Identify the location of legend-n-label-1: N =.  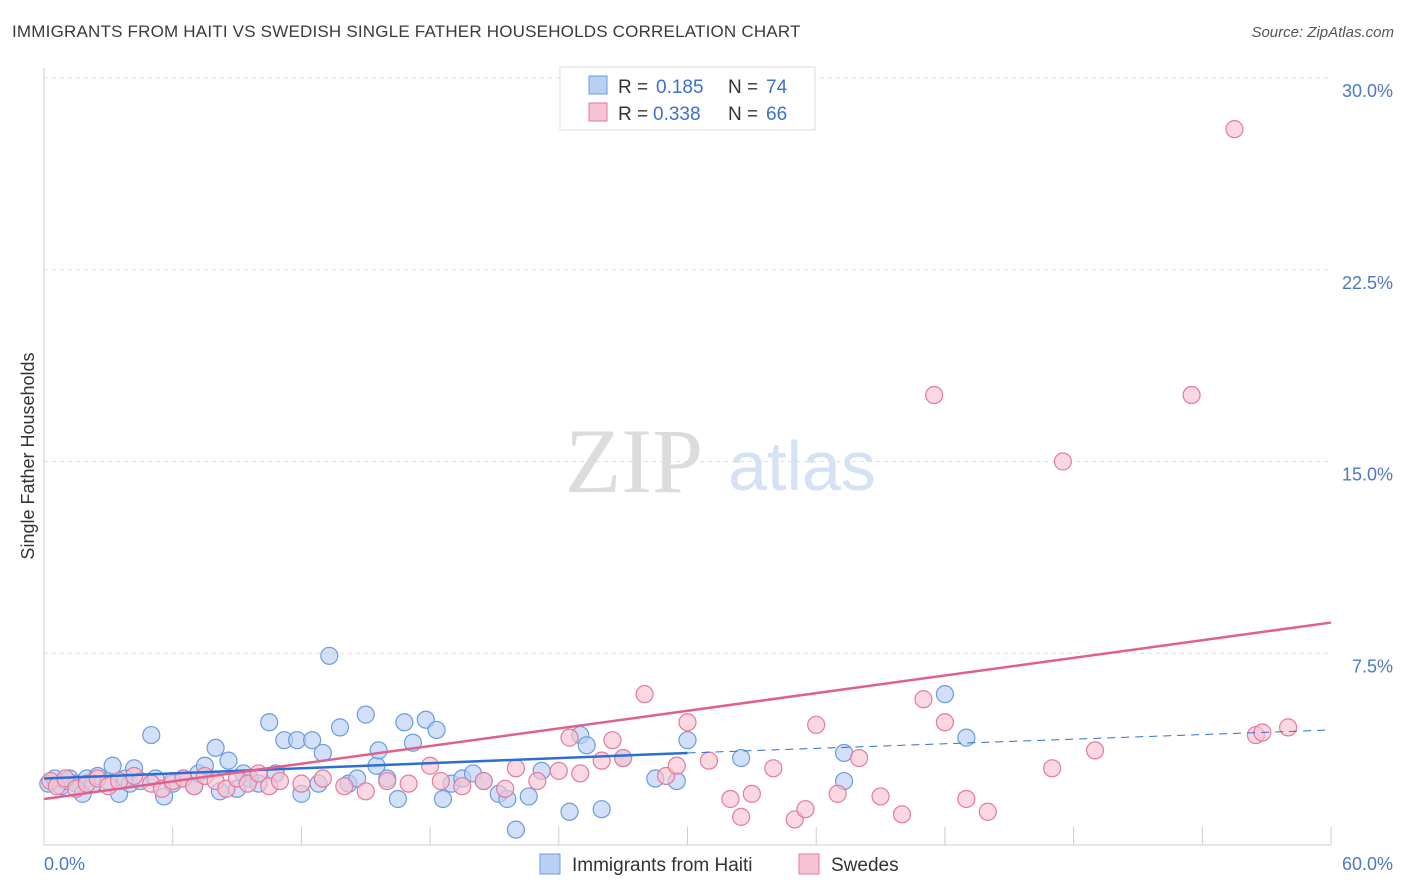
(743, 87).